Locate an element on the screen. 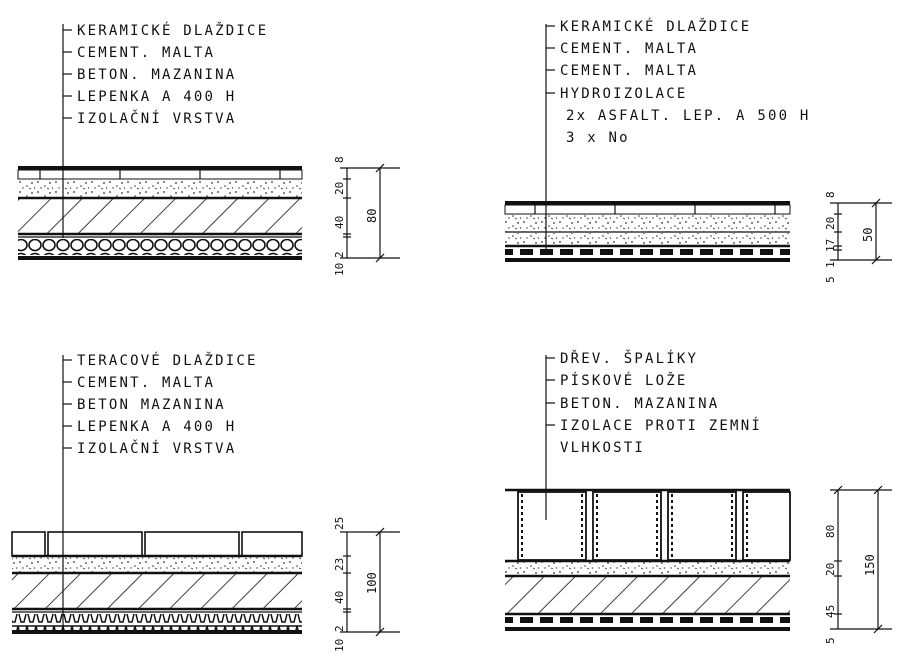 The width and height of the screenshot is (900, 662). wood-block-row is located at coordinates (654, 526).